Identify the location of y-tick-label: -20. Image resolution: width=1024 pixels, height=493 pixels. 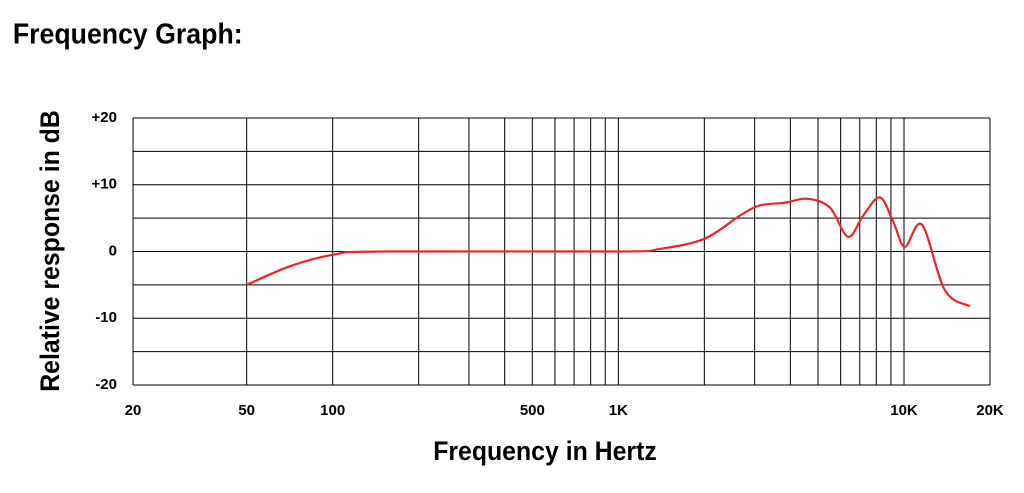
(106, 384).